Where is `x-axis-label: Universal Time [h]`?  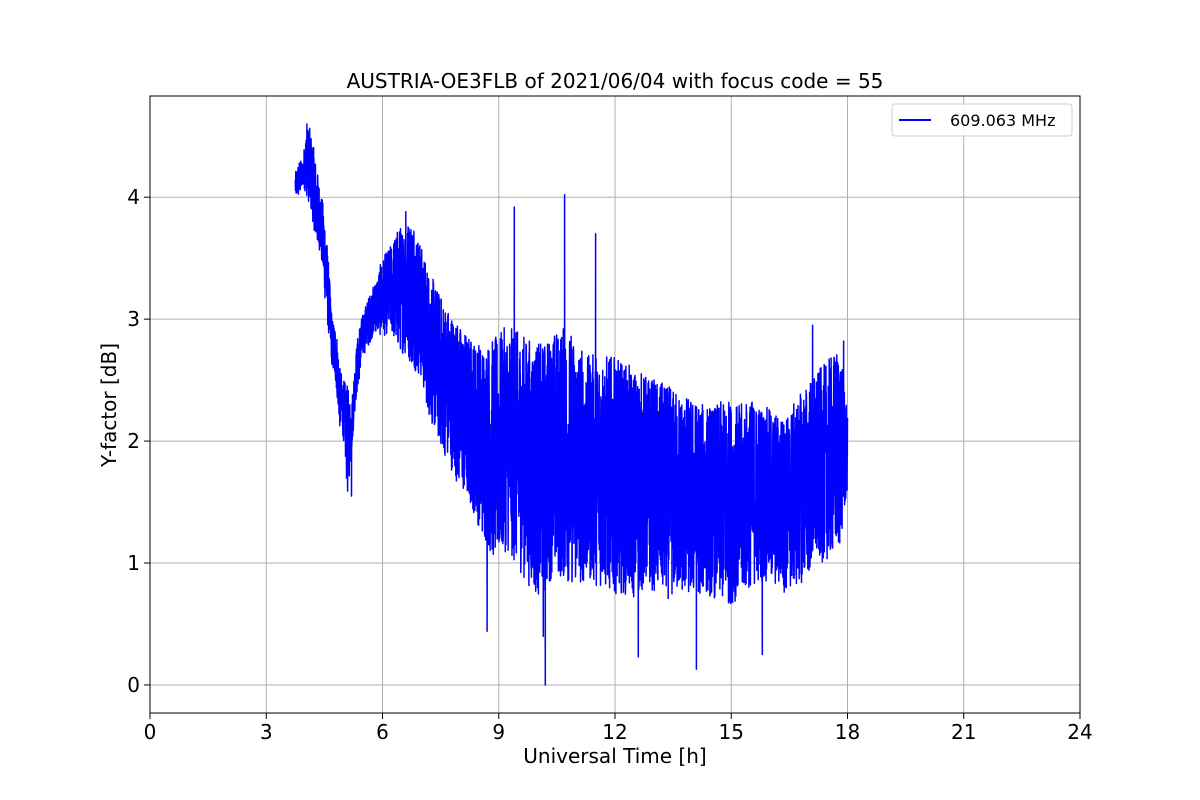
x-axis-label: Universal Time [h] is located at coordinates (614, 756).